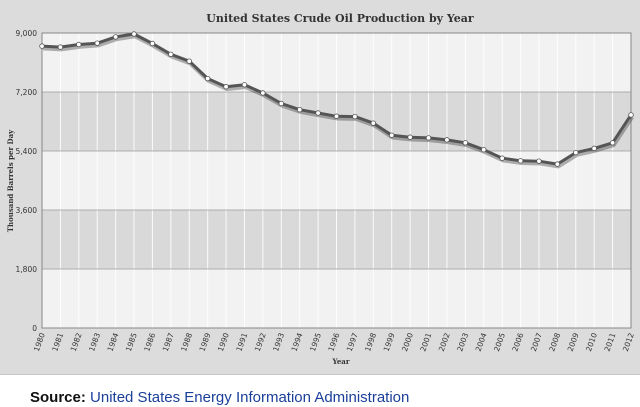  I want to click on y-tick-label: 9,000, so click(27, 33).